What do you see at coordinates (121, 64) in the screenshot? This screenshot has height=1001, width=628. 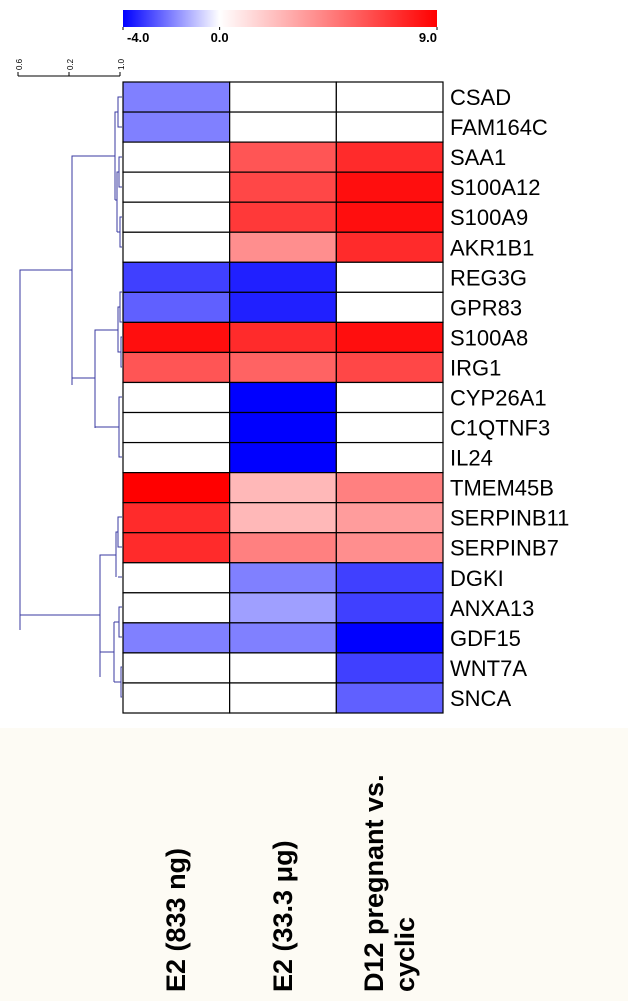 I see `dendrogram-scale-label: 1.0` at bounding box center [121, 64].